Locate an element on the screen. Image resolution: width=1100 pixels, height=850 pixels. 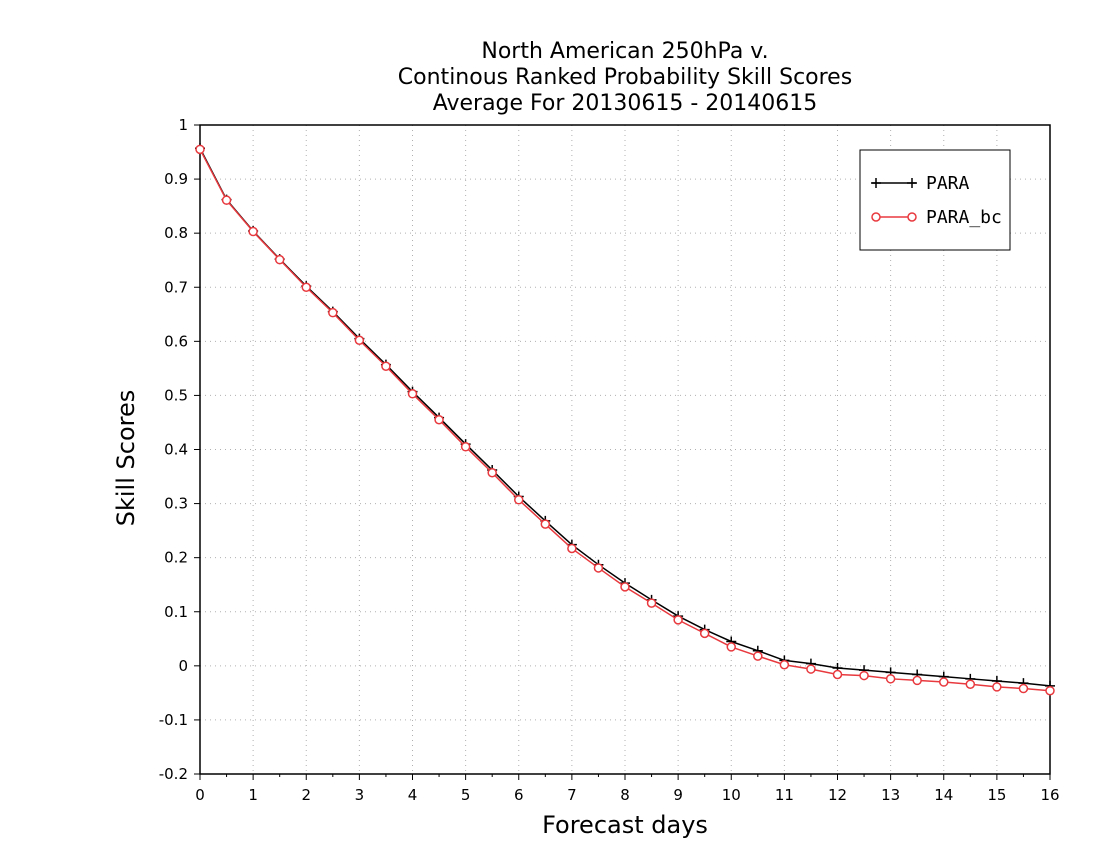
title-line-3: Average For 20130615 - 20140615 is located at coordinates (625, 103).